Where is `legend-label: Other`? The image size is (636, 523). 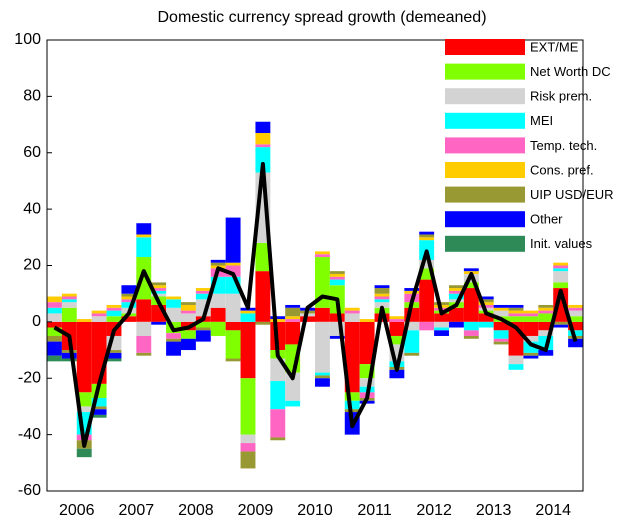
legend-label: Other is located at coordinates (546, 219).